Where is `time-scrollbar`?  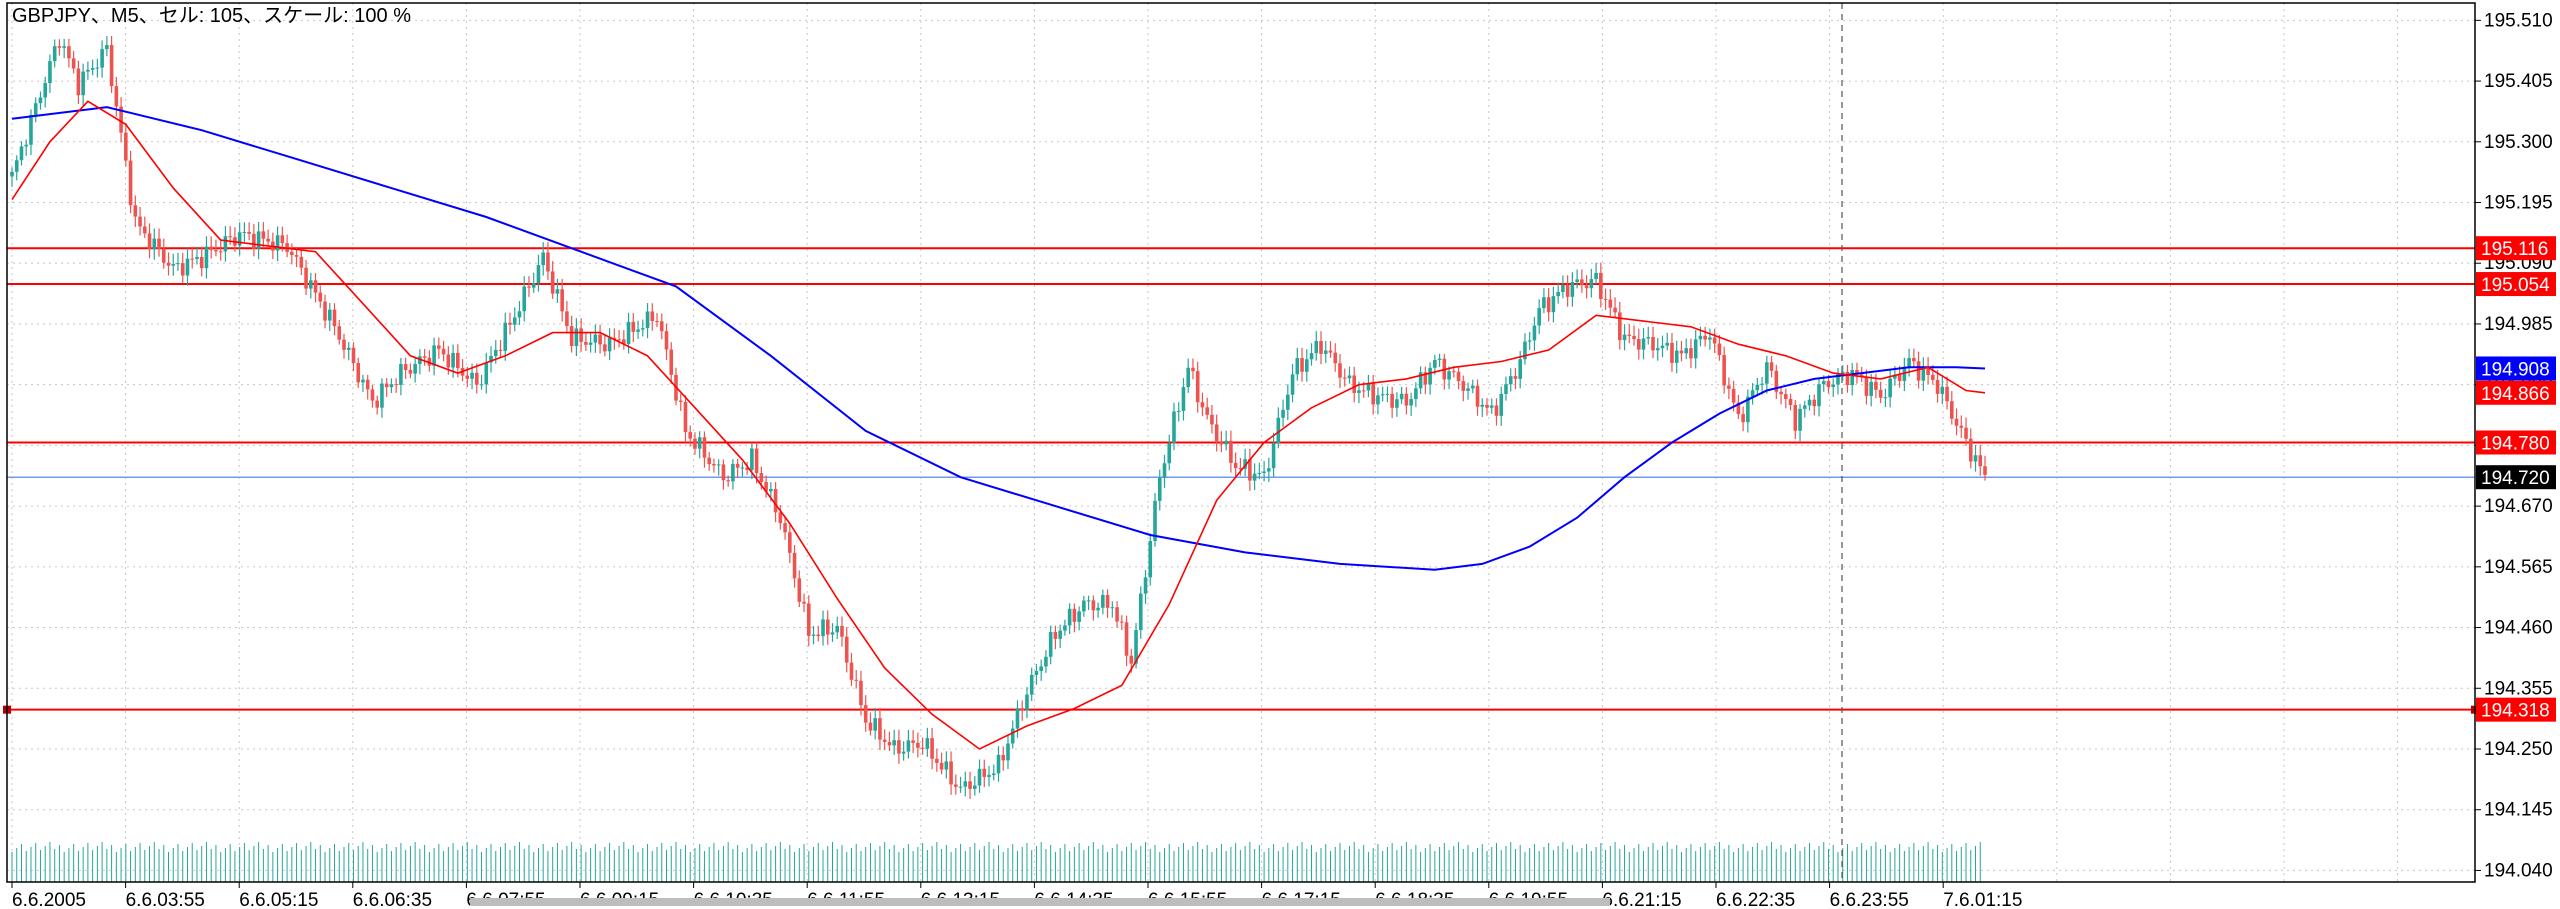
time-scrollbar is located at coordinates (1040, 902).